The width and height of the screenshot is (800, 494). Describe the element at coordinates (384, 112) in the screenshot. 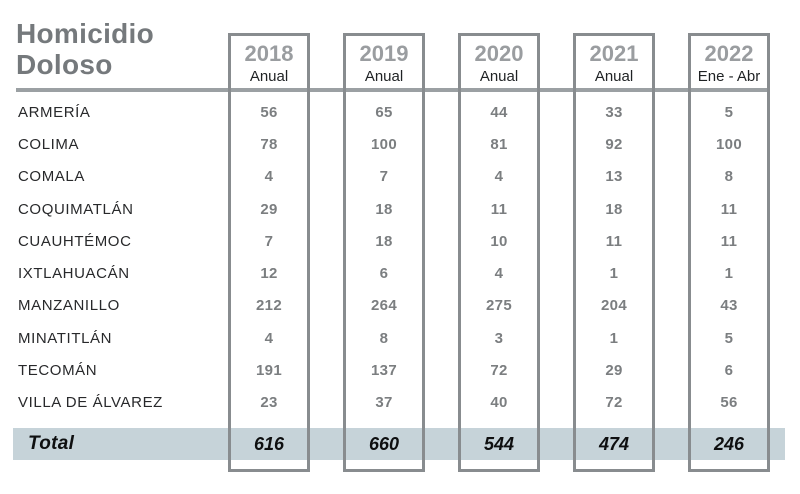

I see `cell-value: 65` at that location.